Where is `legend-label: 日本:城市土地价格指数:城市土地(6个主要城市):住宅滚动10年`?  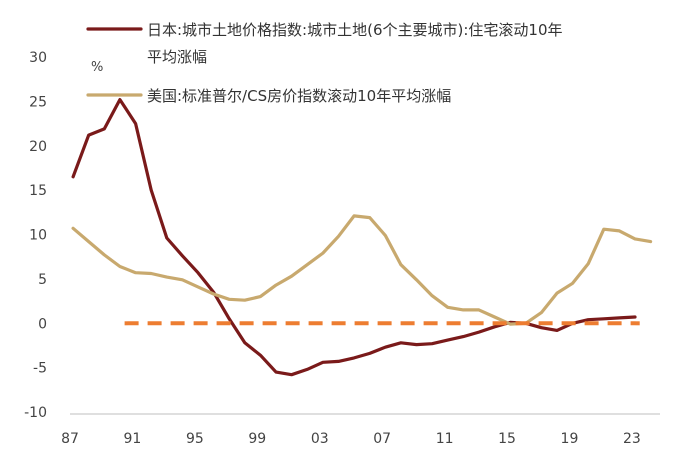 legend-label: 日本:城市土地价格指数:城市土地(6个主要城市):住宅滚动10年 is located at coordinates (355, 30).